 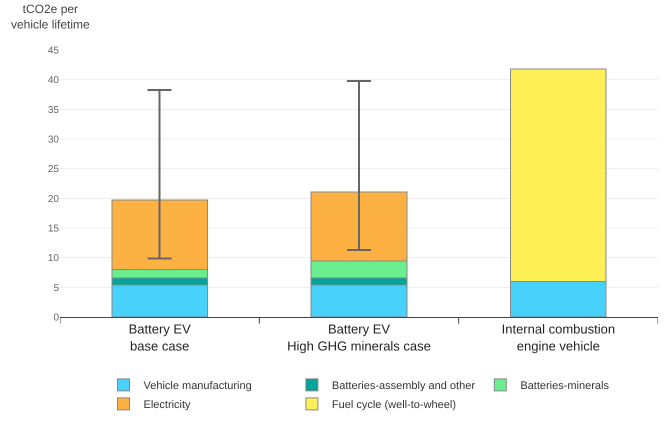 I want to click on y-tick-label: 5, so click(x=56, y=288).